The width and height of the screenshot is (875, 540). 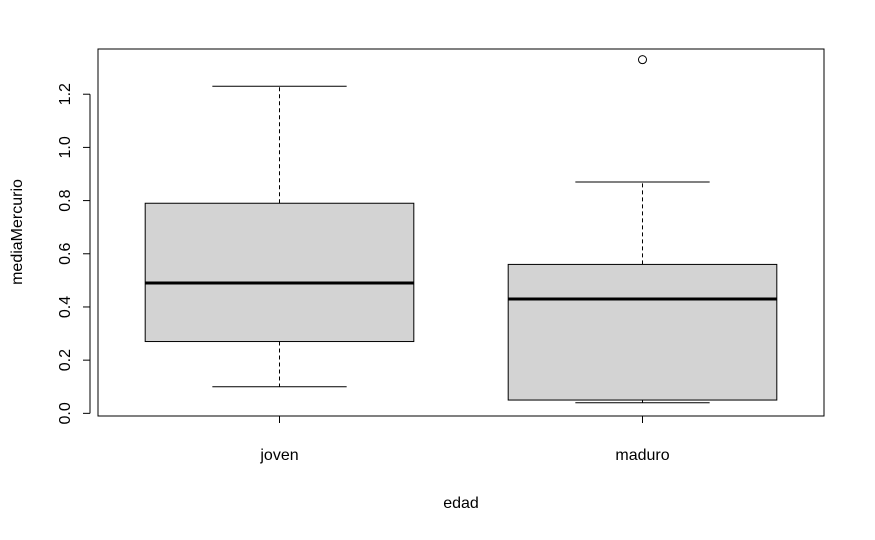 What do you see at coordinates (65, 94) in the screenshot?
I see `y-tick-label: 1.2` at bounding box center [65, 94].